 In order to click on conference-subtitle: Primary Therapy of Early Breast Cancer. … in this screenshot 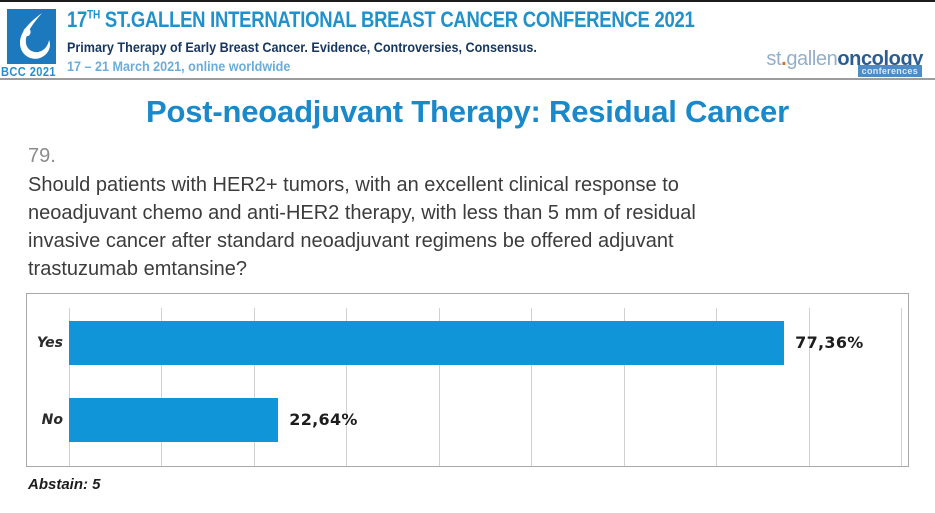, I will do `click(302, 47)`.